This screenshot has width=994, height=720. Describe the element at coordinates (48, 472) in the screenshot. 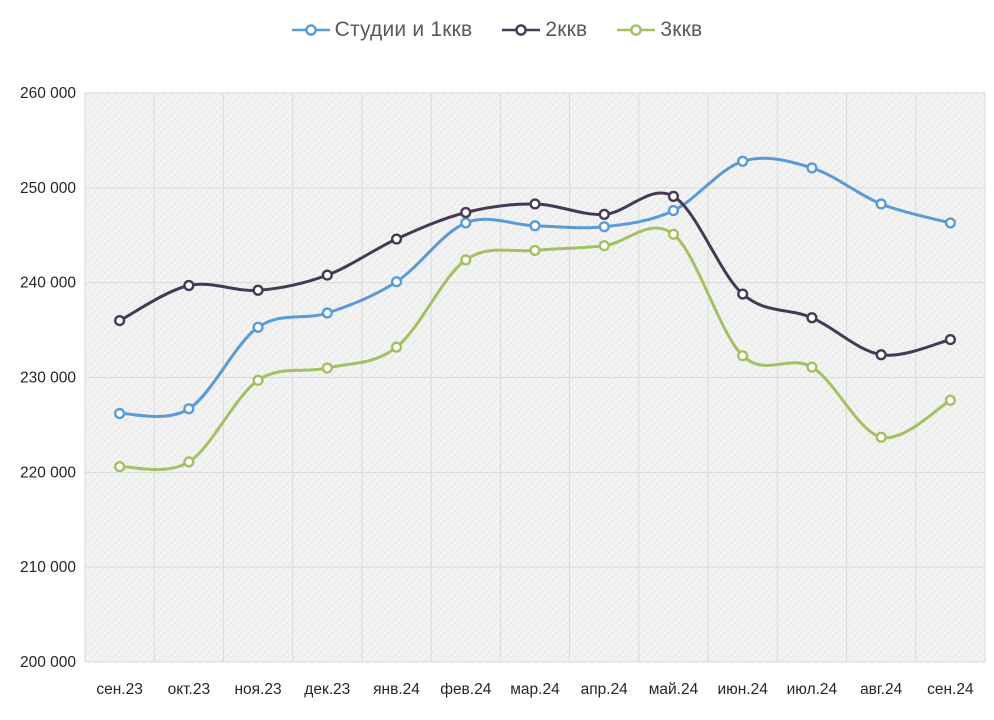

I see `y-axis-tick-label: 220 000` at that location.